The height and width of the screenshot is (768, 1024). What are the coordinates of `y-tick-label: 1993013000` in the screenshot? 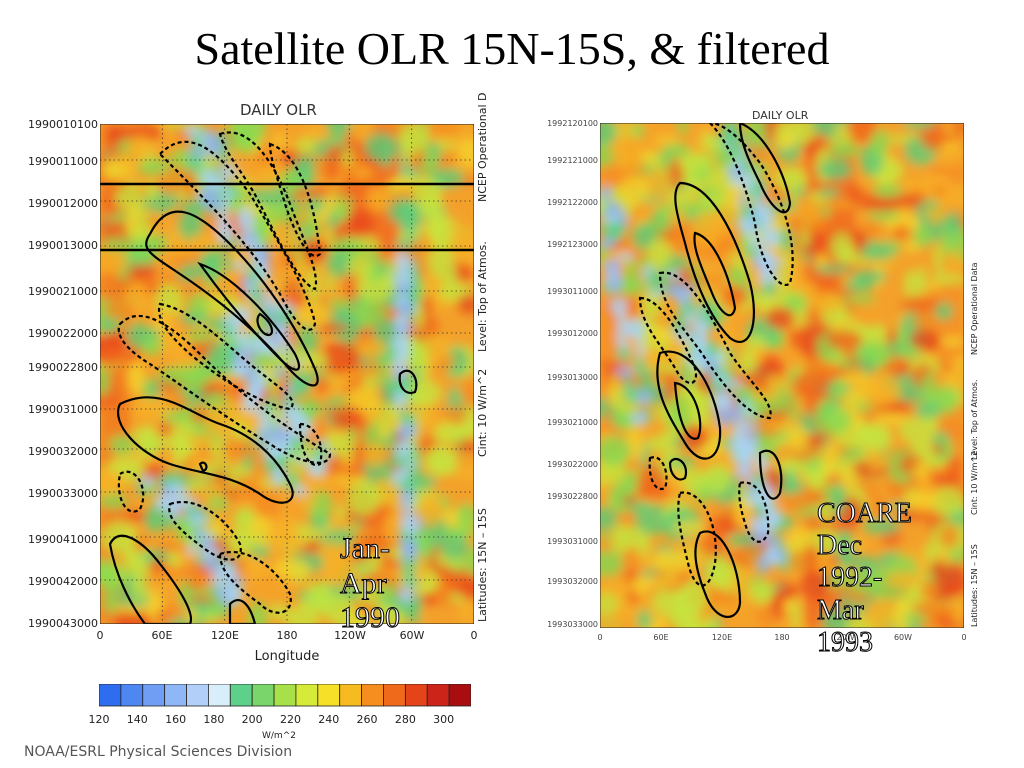 It's located at (572, 377).